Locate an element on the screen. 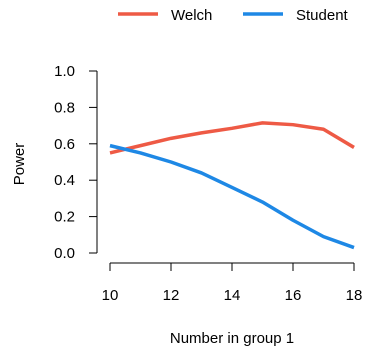 The height and width of the screenshot is (349, 366). x-axis: 10 12 14 16 18 is located at coordinates (232, 283).